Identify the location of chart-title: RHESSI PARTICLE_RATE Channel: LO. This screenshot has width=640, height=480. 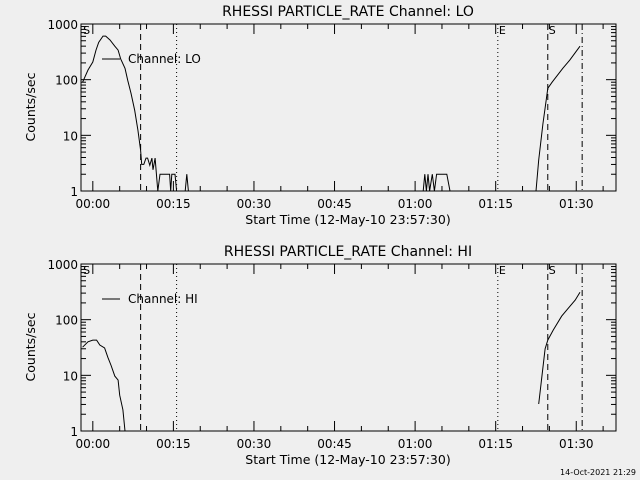
(348, 12).